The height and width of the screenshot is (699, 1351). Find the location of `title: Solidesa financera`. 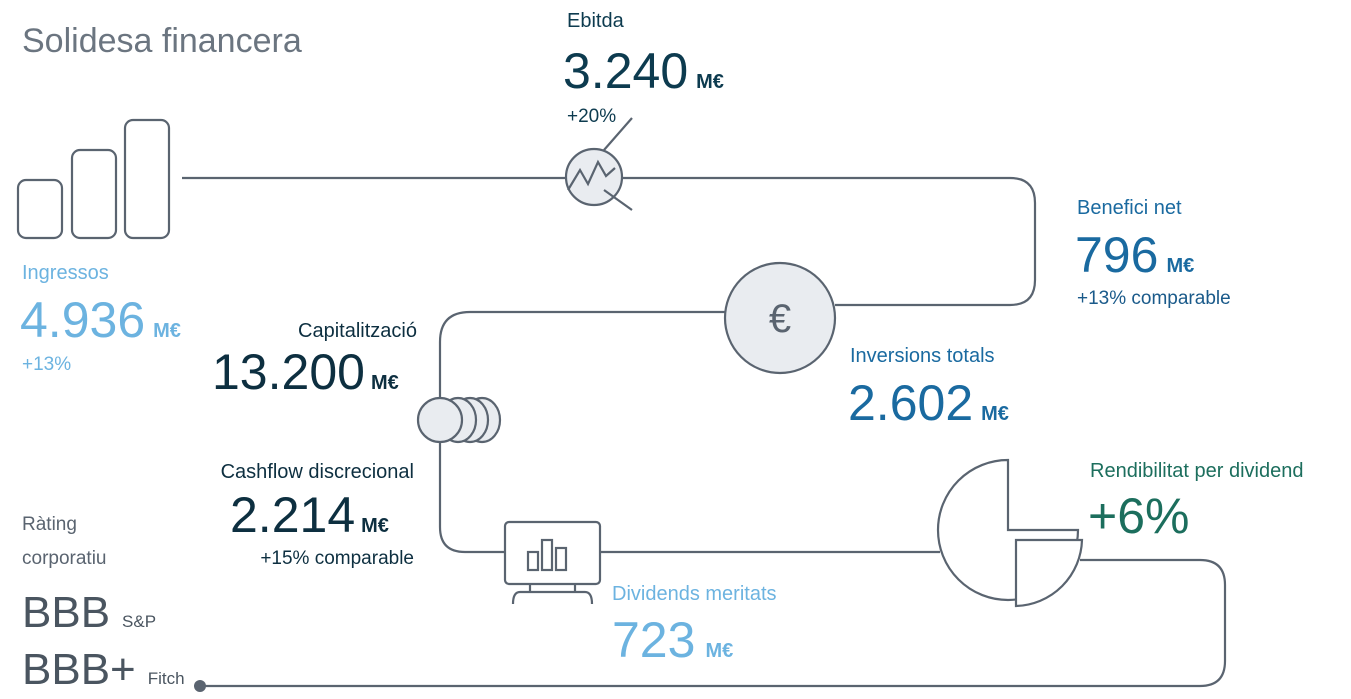

title: Solidesa financera is located at coordinates (162, 41).